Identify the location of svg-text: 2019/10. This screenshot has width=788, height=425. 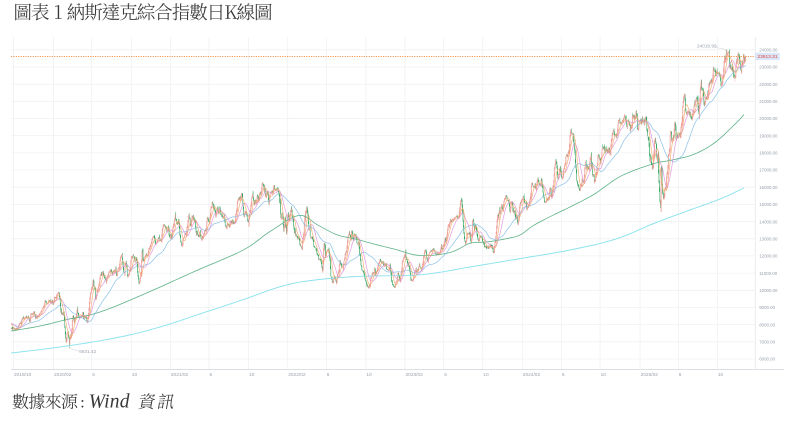
(23, 375).